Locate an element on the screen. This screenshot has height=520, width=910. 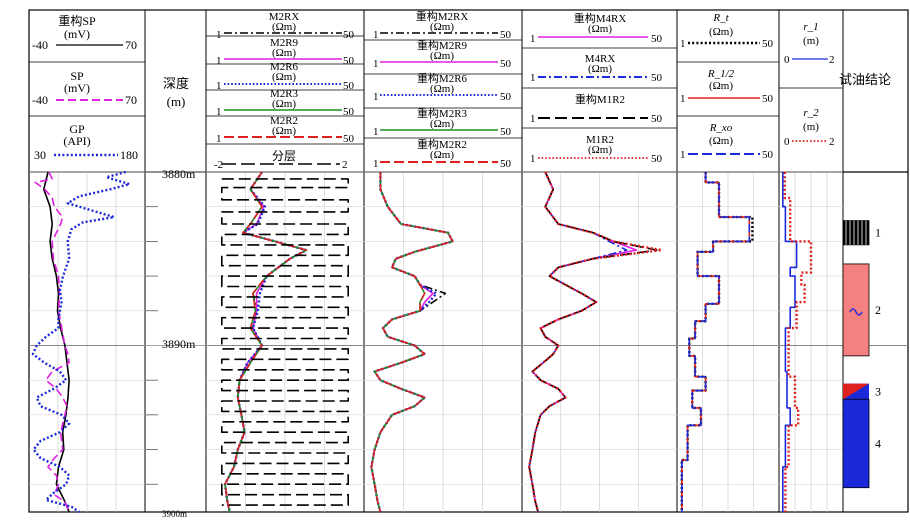
h-m2rx-min: 1 is located at coordinates (219, 35).